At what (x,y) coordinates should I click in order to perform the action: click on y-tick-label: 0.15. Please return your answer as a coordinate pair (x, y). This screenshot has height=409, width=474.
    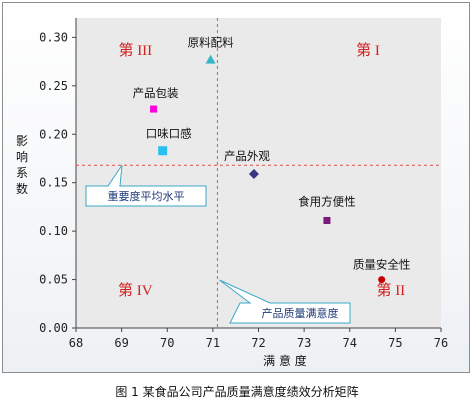
    Looking at the image, I should click on (53, 183).